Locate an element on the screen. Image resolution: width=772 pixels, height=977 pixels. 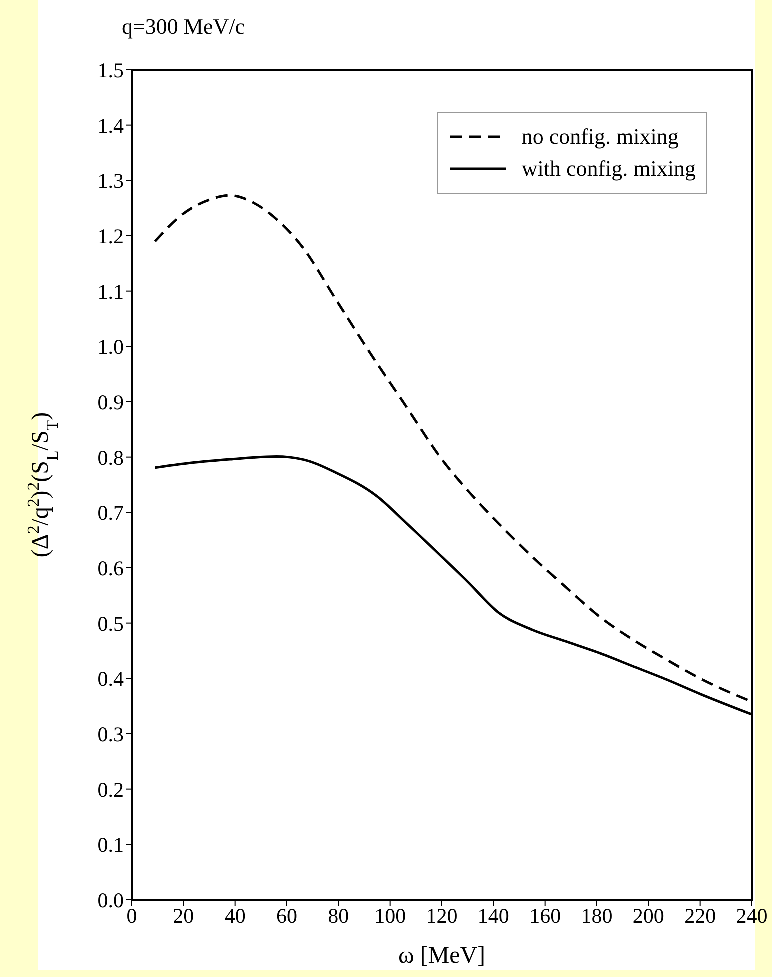
y-tick-label: 0.1 is located at coordinates (111, 845).